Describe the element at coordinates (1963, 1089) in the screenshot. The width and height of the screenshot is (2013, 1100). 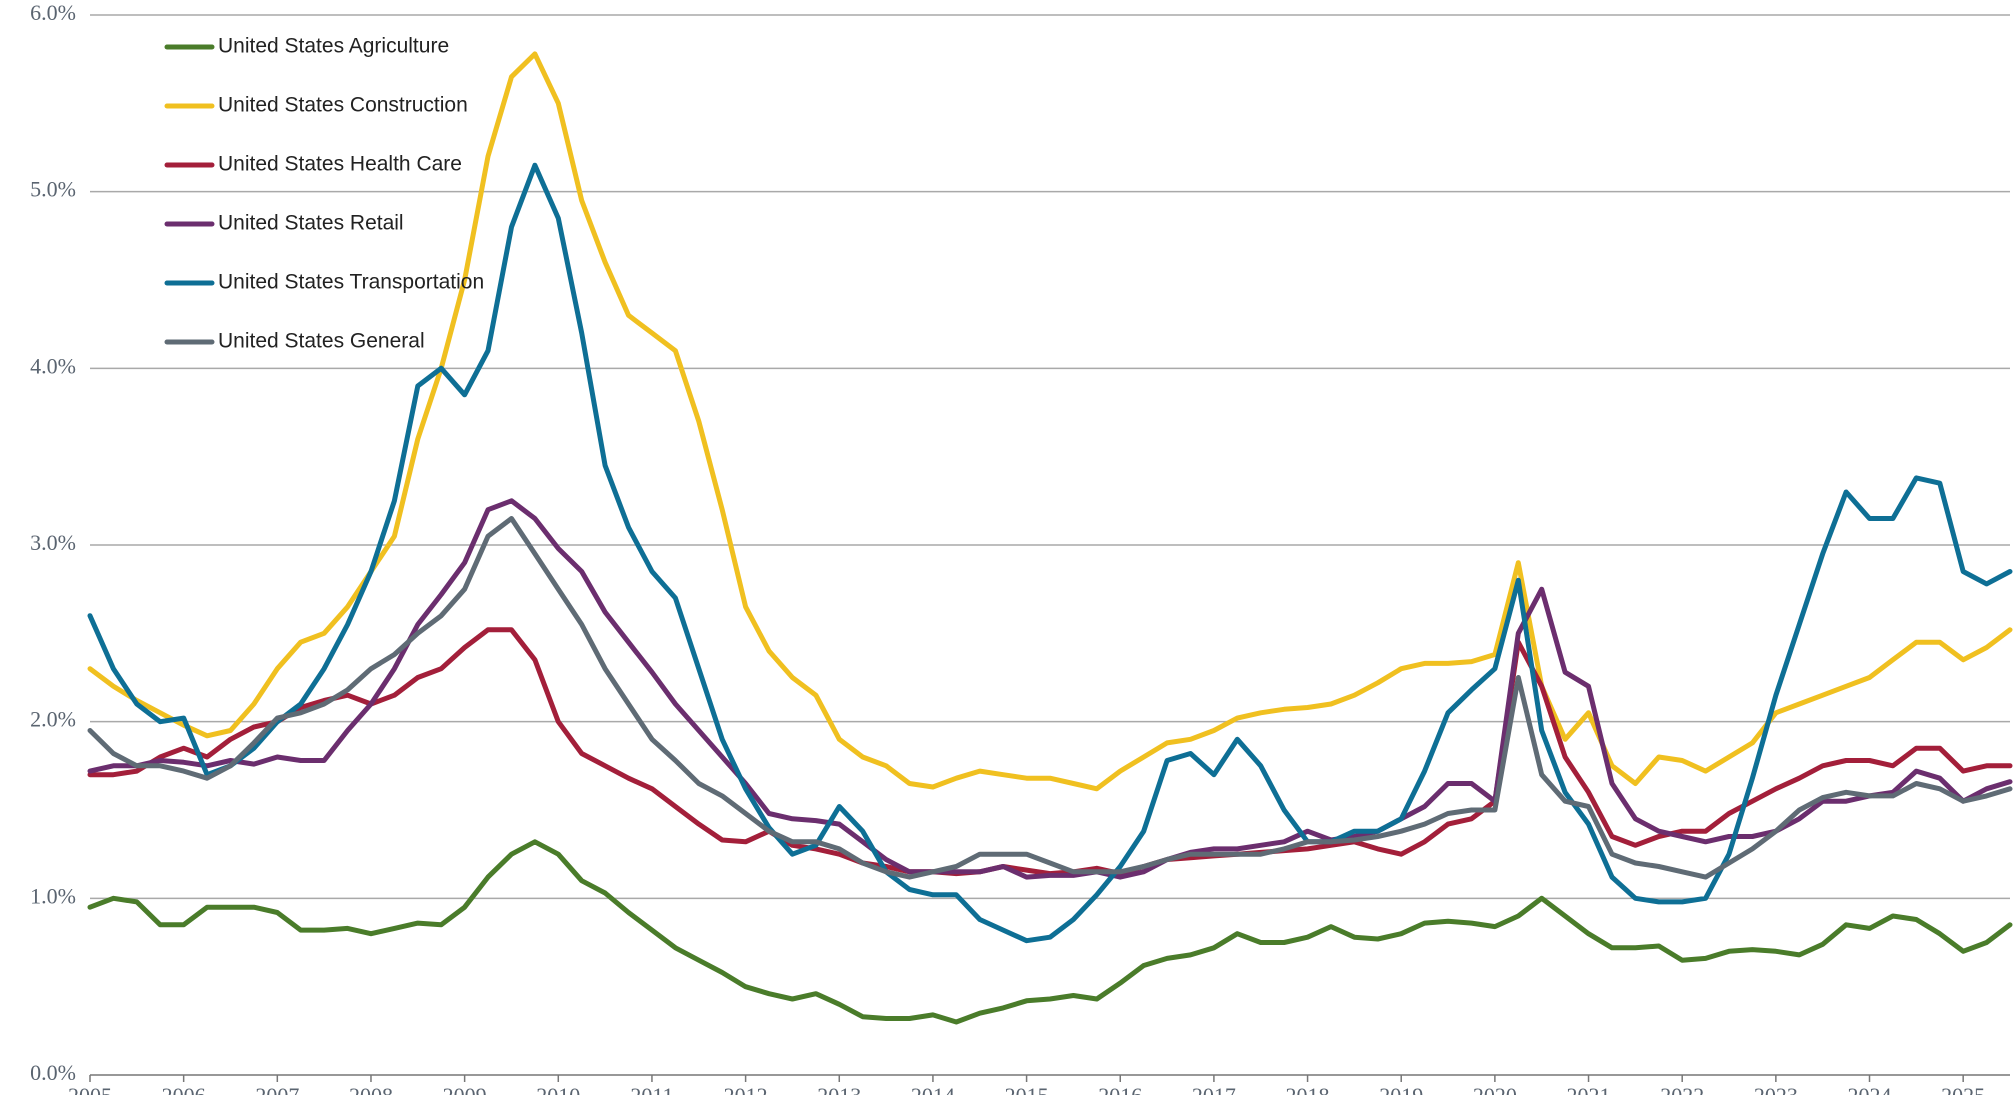
I see `x-tick-label: 2025` at that location.